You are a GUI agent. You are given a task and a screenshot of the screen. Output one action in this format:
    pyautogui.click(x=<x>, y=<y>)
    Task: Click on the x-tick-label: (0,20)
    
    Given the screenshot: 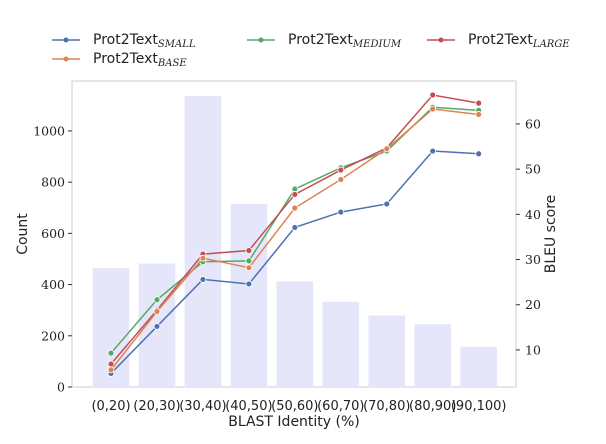 What is the action you would take?
    pyautogui.click(x=110, y=406)
    